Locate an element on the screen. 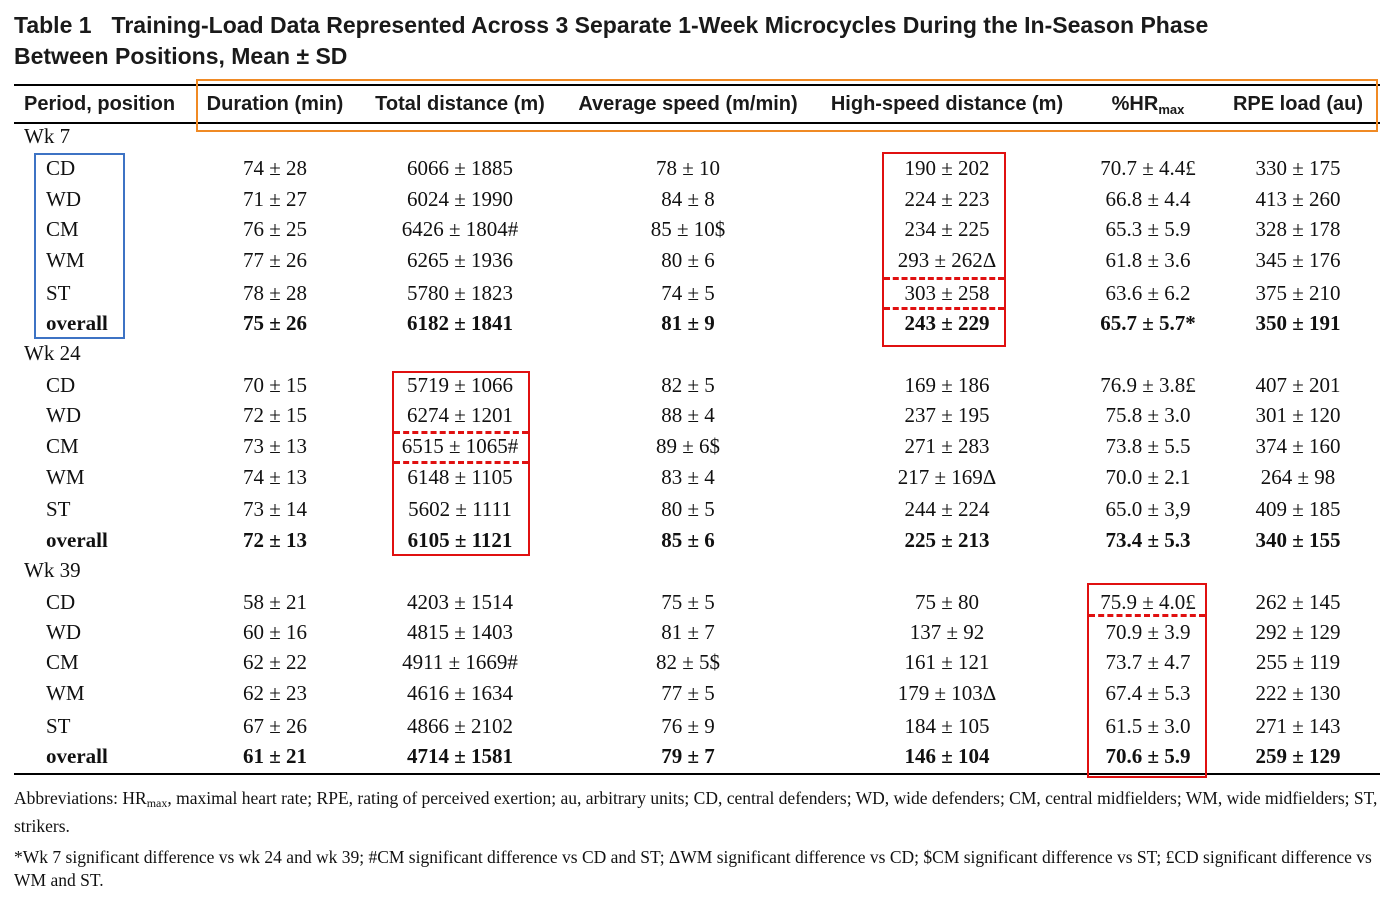  value-cell-hsd: 225 ± 213 is located at coordinates (947, 540).